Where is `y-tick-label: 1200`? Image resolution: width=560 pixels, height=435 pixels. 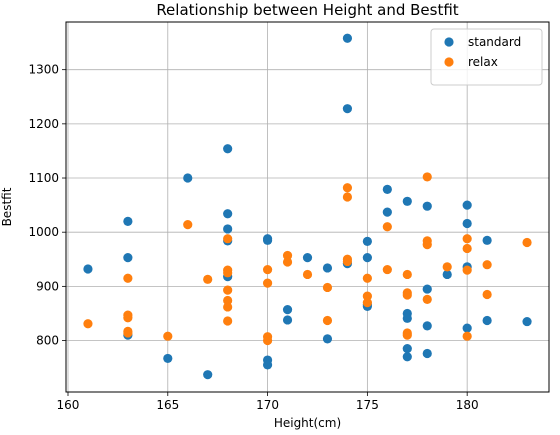 y-tick-label: 1200 is located at coordinates (43, 124).